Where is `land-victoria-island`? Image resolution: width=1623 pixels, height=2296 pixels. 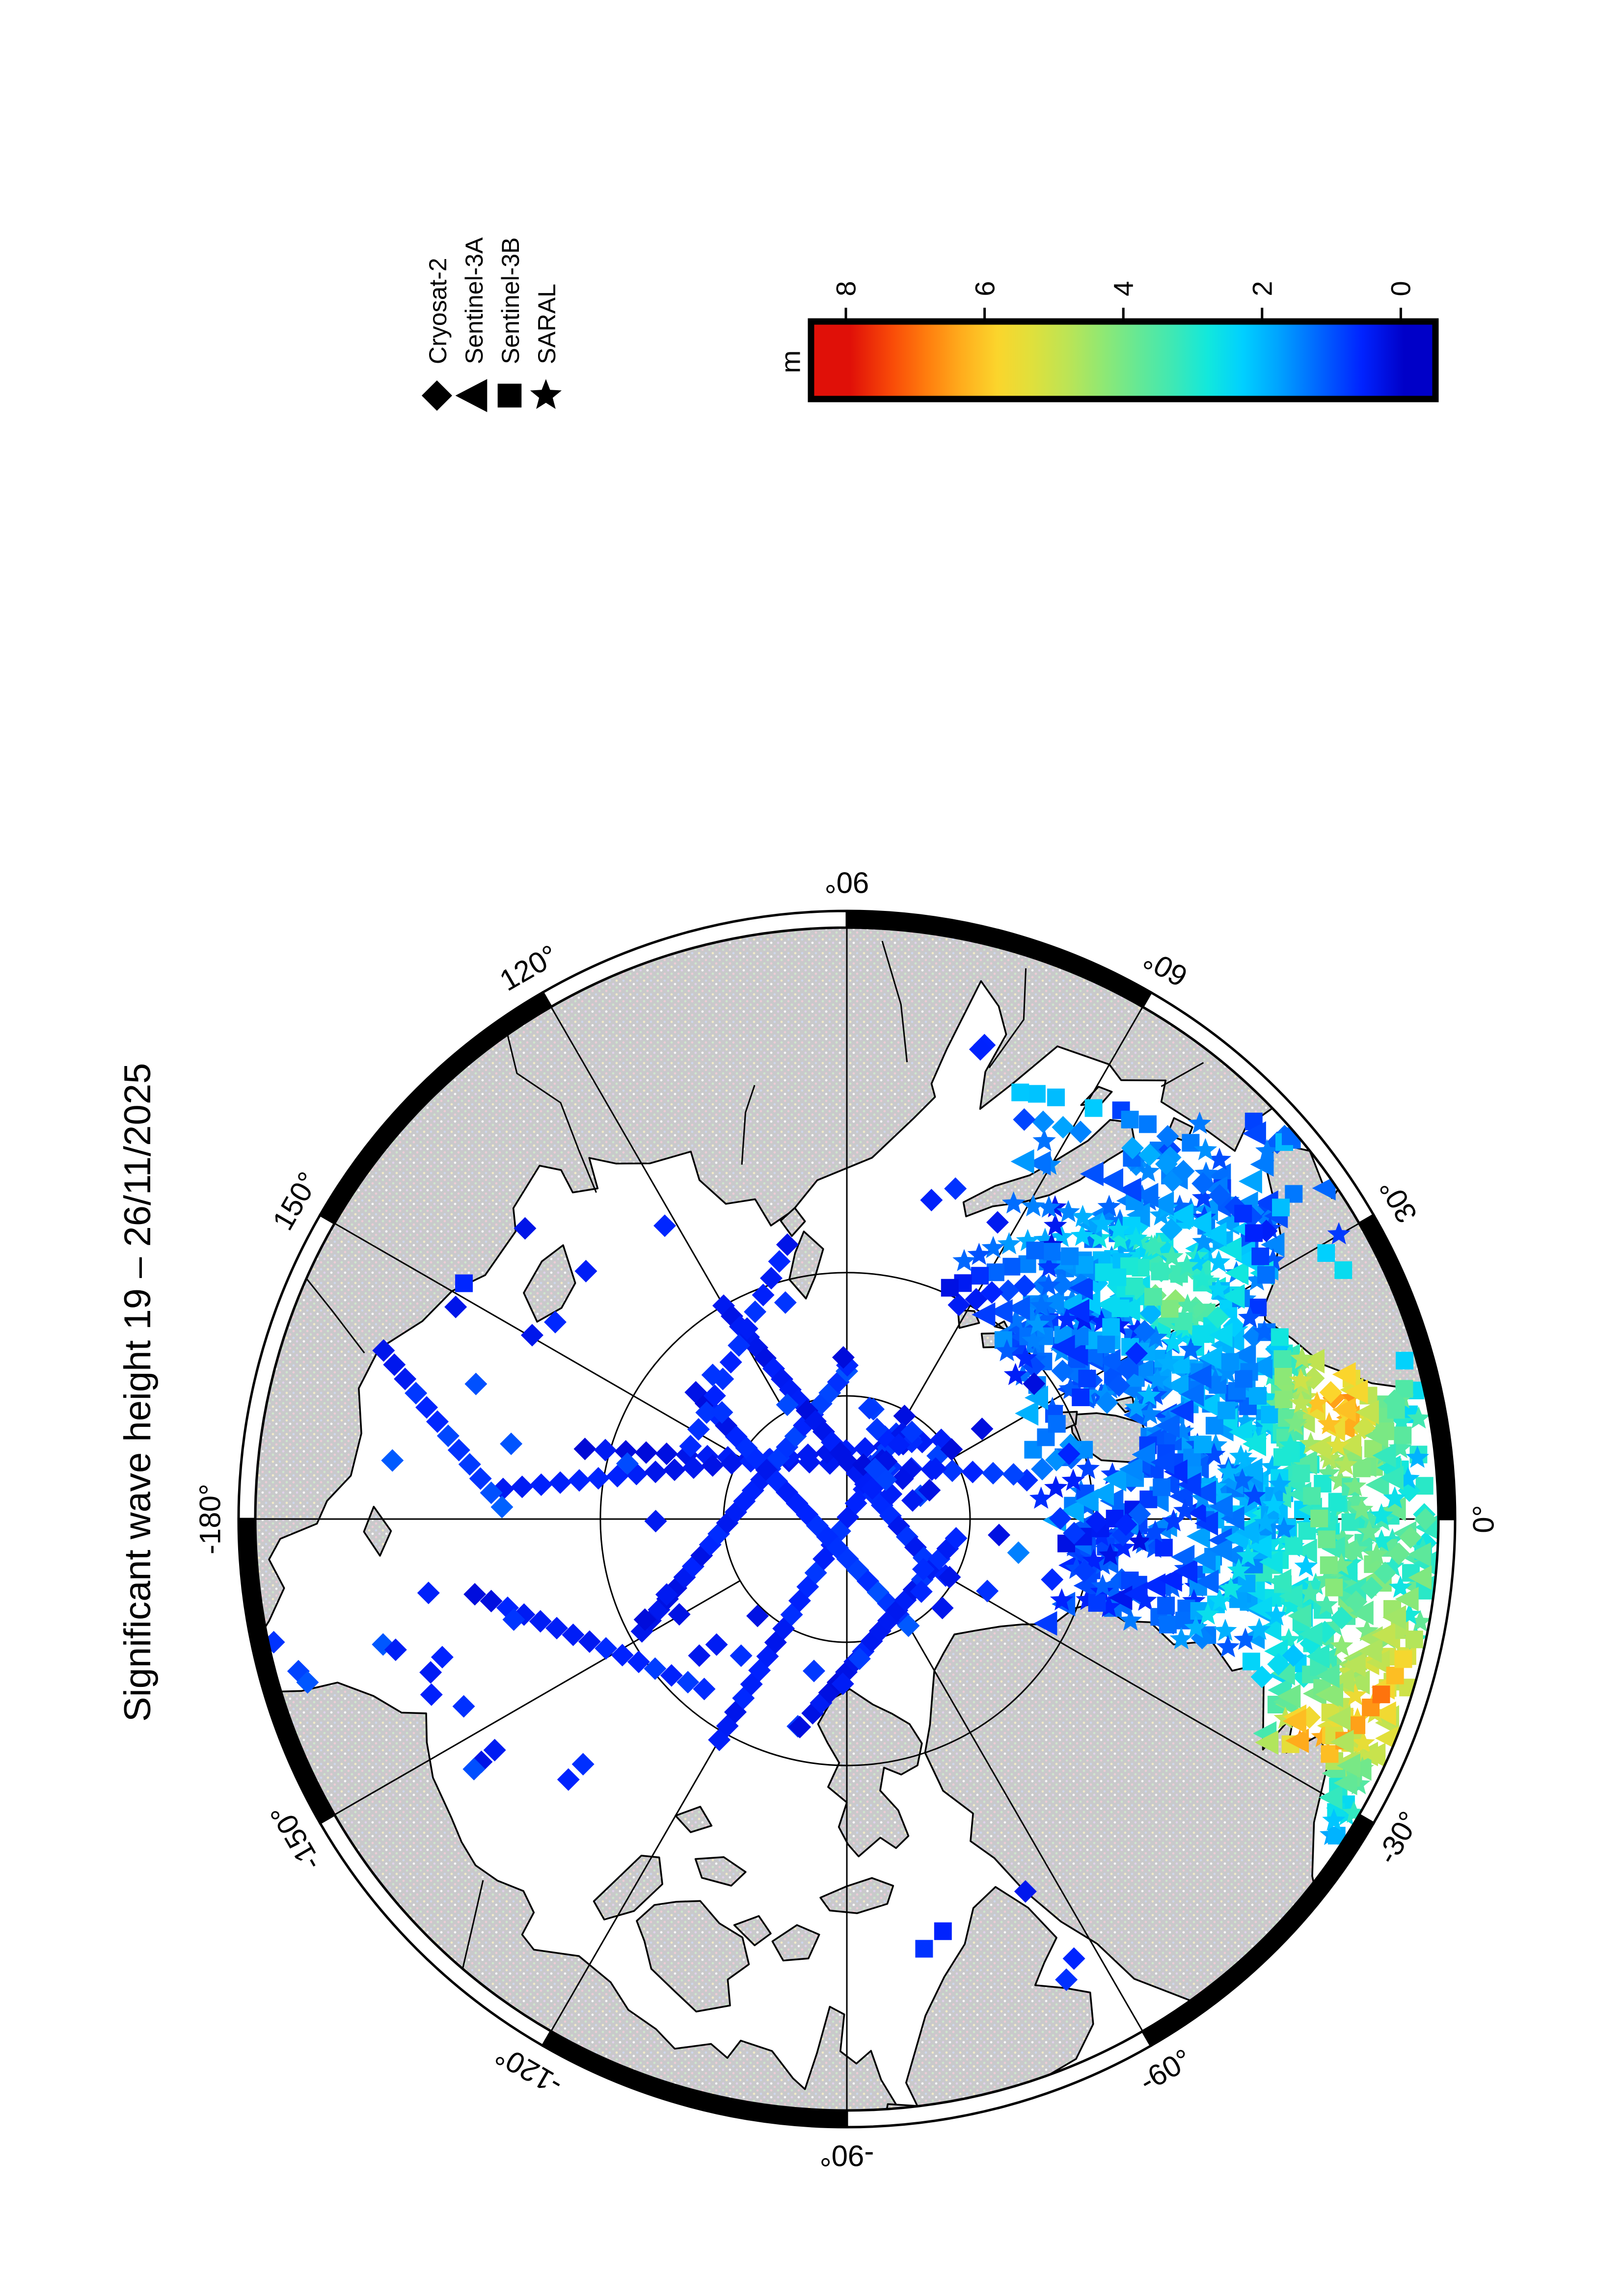
land-victoria-island is located at coordinates (693, 1956).